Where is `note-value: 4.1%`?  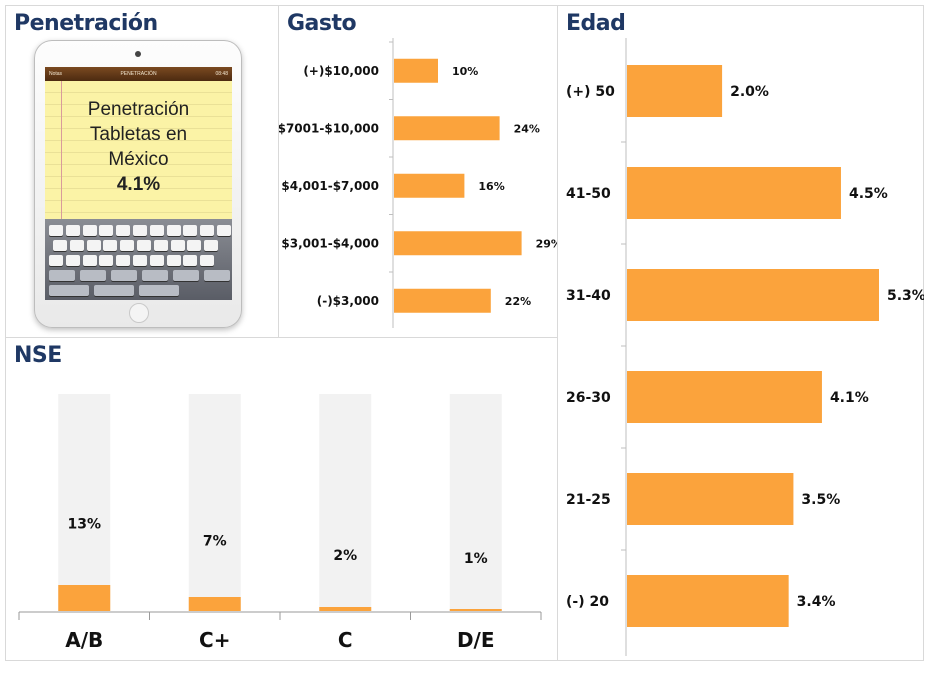 note-value: 4.1% is located at coordinates (138, 184).